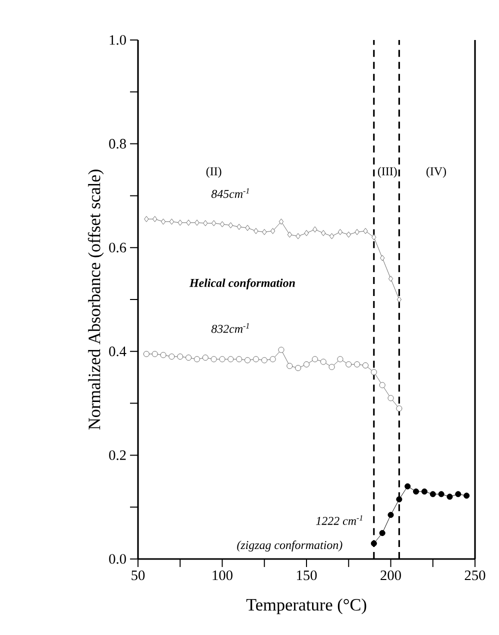 The height and width of the screenshot is (635, 499). What do you see at coordinates (117, 559) in the screenshot?
I see `y-tick-label: 0.0` at bounding box center [117, 559].